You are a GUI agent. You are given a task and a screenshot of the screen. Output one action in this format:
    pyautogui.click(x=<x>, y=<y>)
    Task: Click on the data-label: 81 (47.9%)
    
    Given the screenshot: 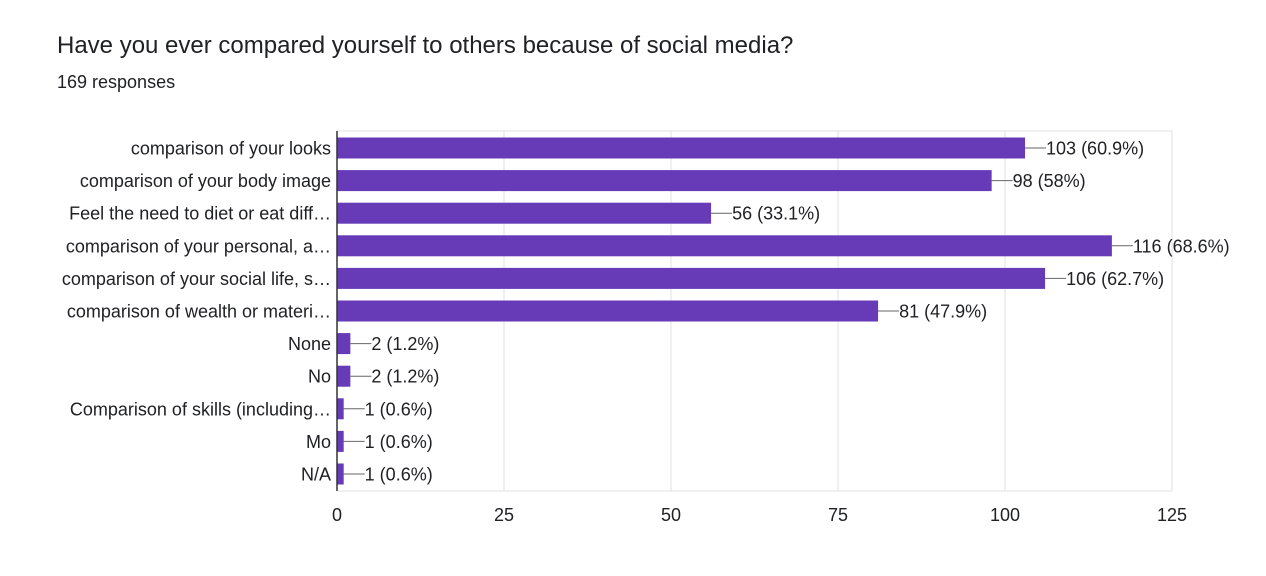 What is the action you would take?
    pyautogui.click(x=943, y=312)
    